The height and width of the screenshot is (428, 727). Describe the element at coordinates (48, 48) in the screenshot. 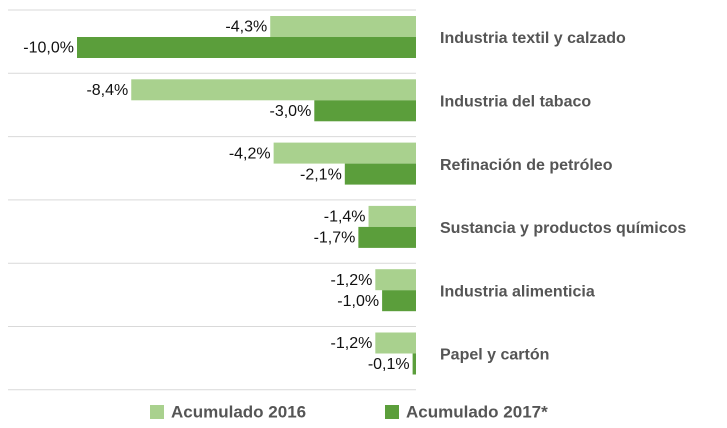

I see `value-label: -10,0%` at that location.